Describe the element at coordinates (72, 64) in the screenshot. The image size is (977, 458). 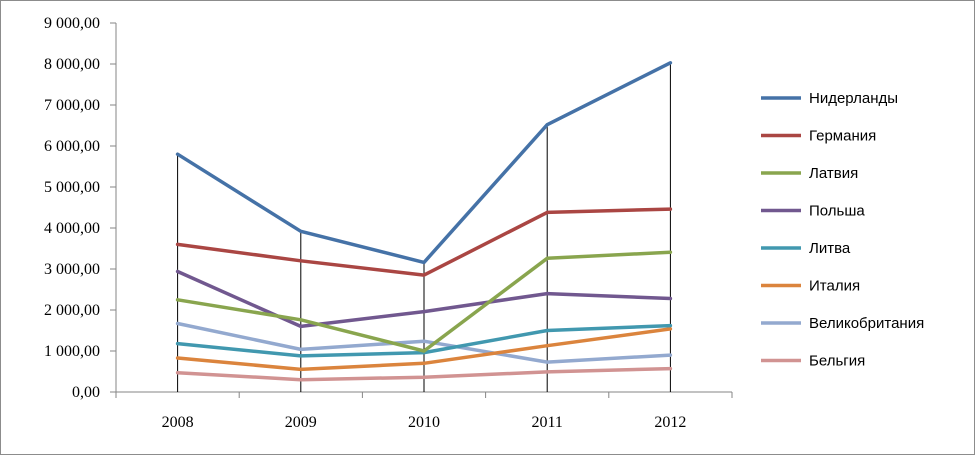
I see `y-tick-label: 8 000,00` at that location.